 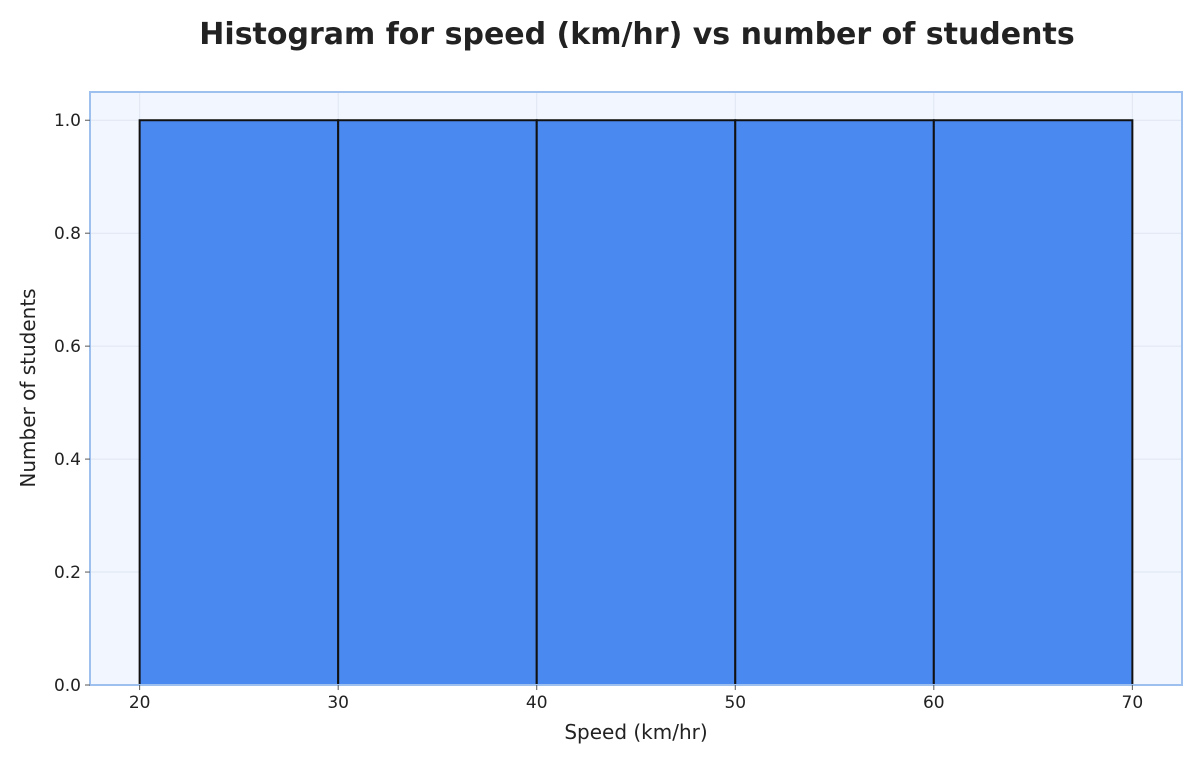 What do you see at coordinates (735, 703) in the screenshot?
I see `x-tick-label: 50` at bounding box center [735, 703].